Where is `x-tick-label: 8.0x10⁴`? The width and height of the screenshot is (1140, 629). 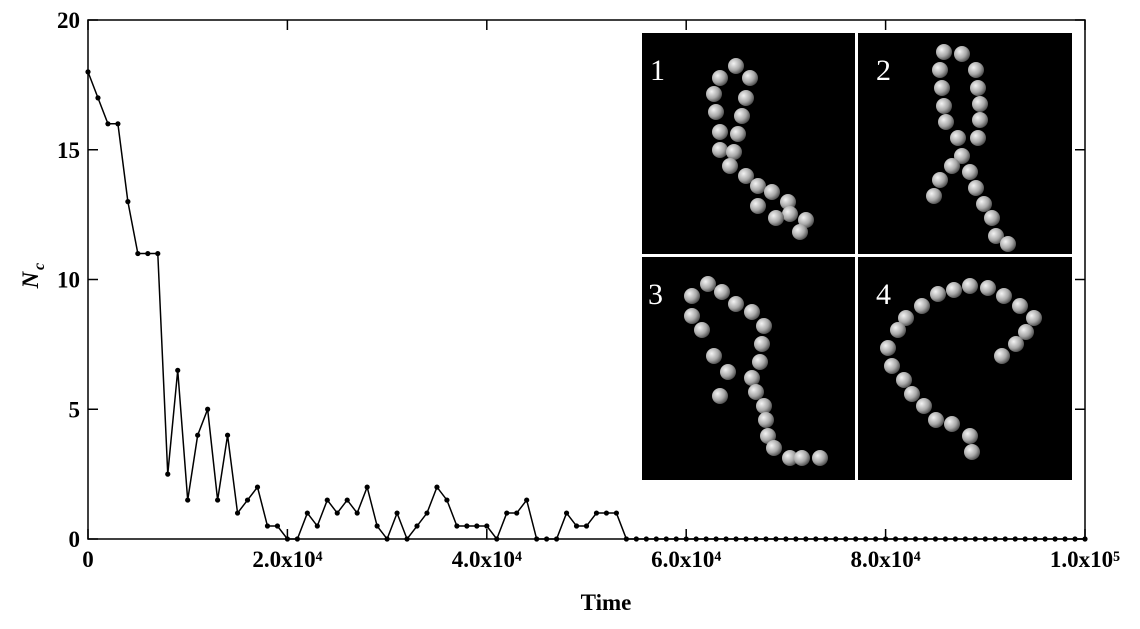 x-tick-label: 8.0x10⁴ is located at coordinates (886, 559).